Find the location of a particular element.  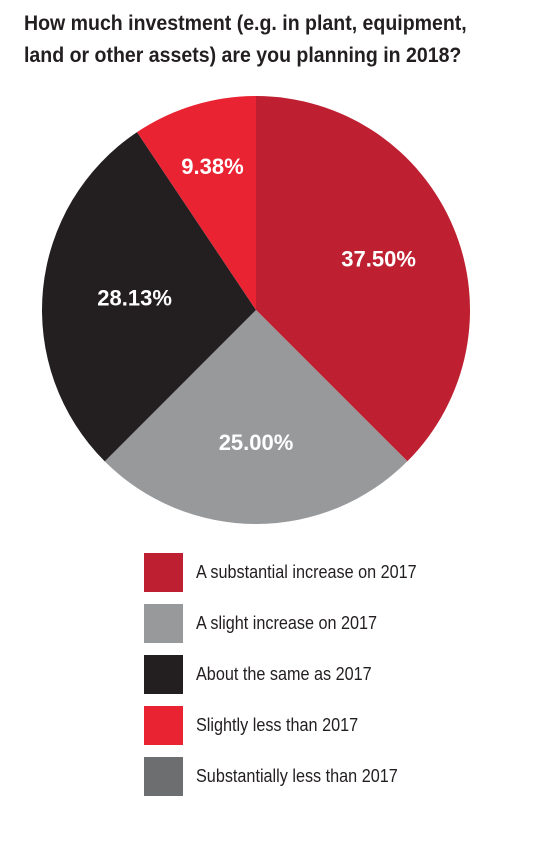

legend-label-slightly-less: Slightly less than 2017 is located at coordinates (277, 724).